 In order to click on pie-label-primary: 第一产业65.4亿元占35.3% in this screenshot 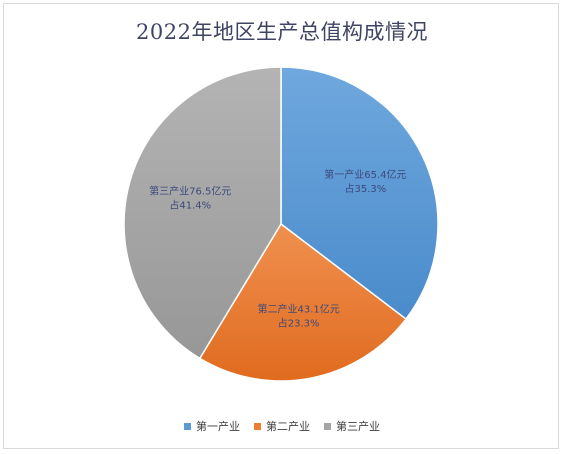, I will do `click(365, 181)`.